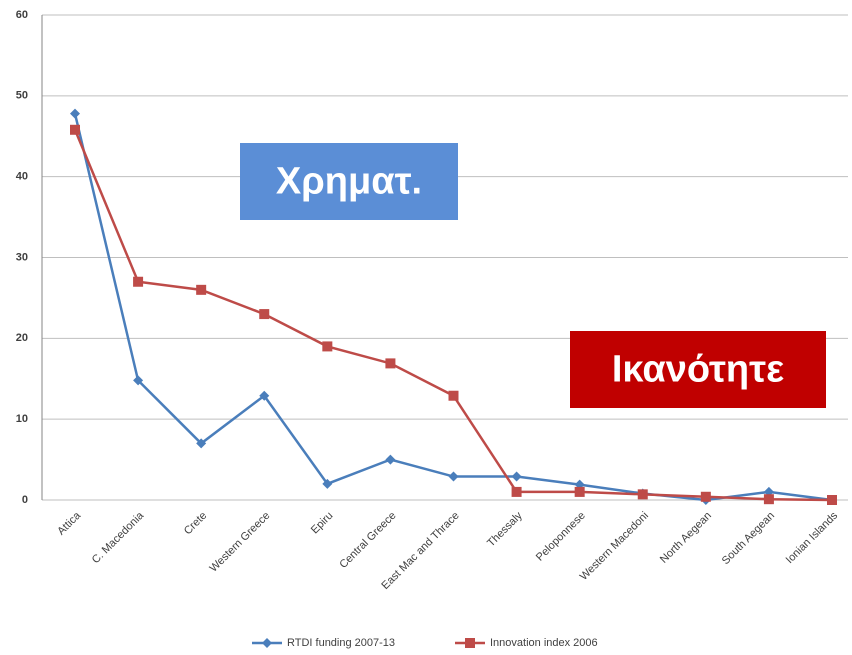 Image resolution: width=852 pixels, height=655 pixels. I want to click on legend-label: Innovation index 2006, so click(544, 643).